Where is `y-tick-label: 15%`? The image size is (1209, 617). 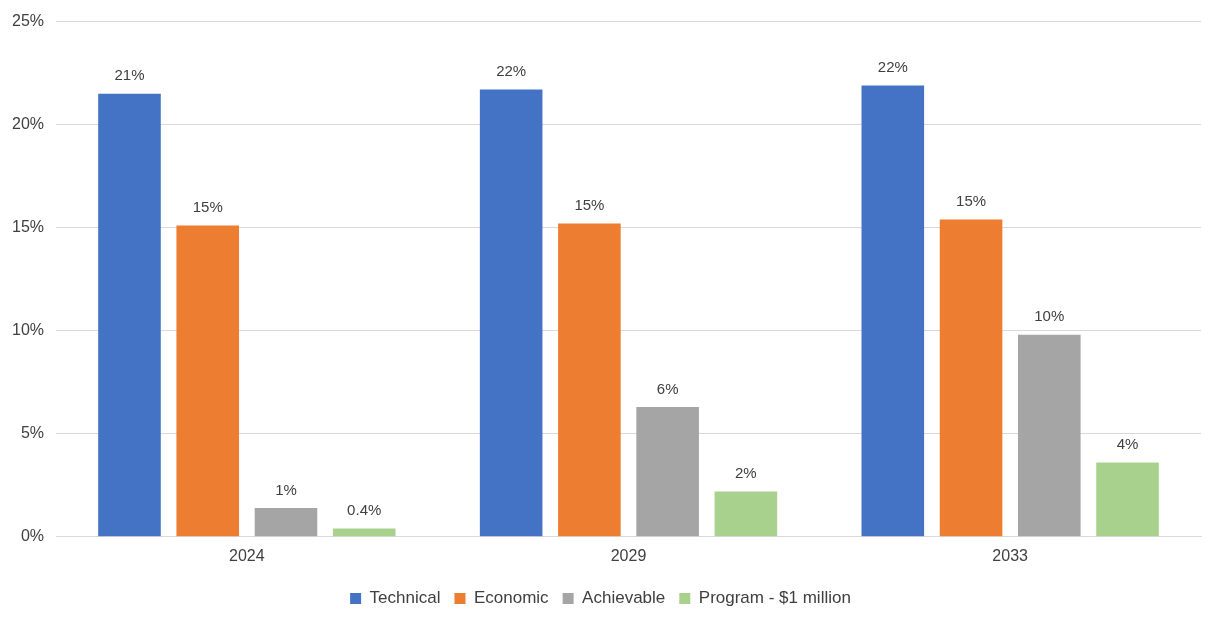
y-tick-label: 15% is located at coordinates (28, 227).